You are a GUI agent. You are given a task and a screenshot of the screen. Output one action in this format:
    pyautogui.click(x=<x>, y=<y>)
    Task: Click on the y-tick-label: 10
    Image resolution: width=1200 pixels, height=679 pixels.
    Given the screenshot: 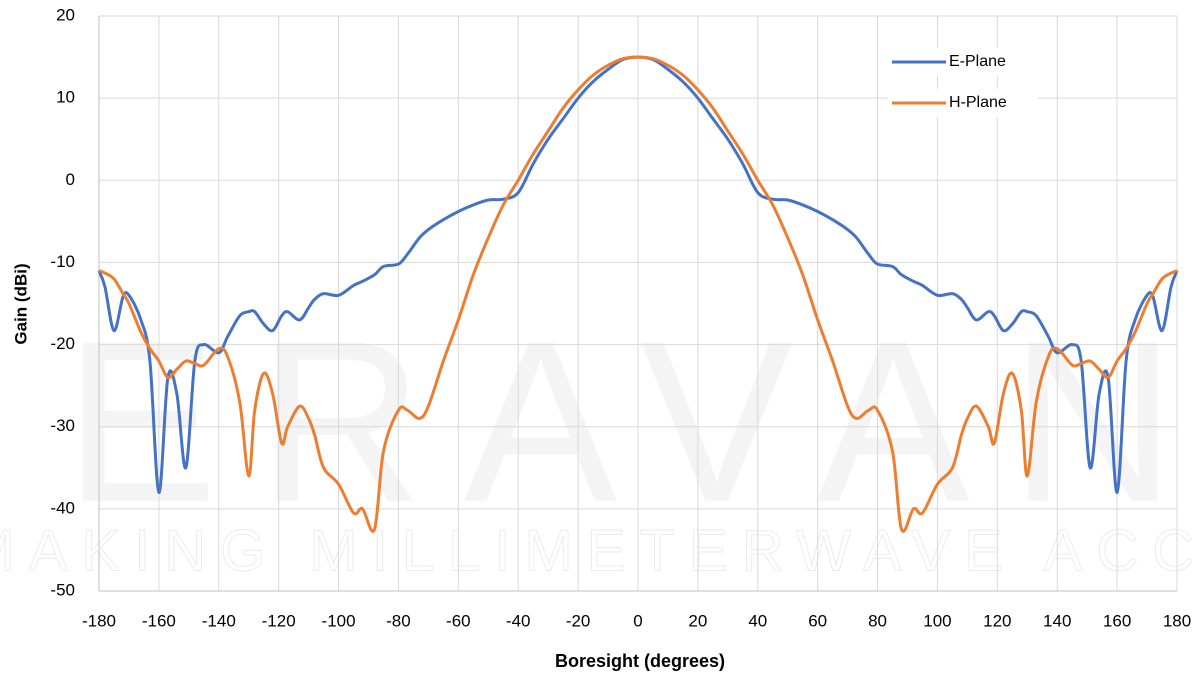 What is the action you would take?
    pyautogui.click(x=65, y=97)
    